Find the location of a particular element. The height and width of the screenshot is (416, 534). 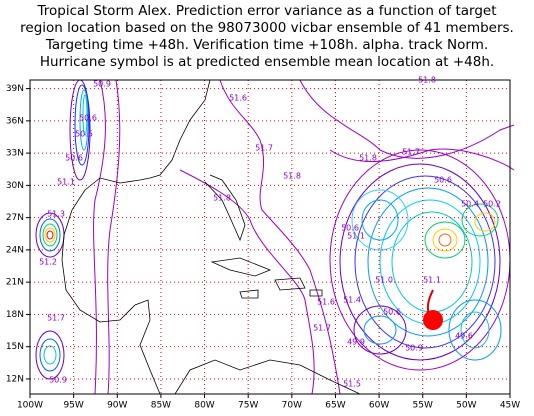

y-tick-label: 21N is located at coordinates (15, 283).